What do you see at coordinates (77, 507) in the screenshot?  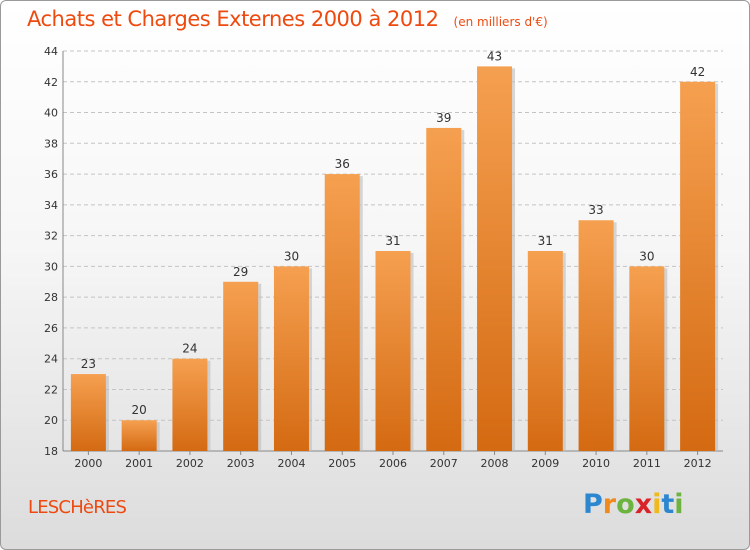 I see `commune-name: LESCHèRES` at bounding box center [77, 507].